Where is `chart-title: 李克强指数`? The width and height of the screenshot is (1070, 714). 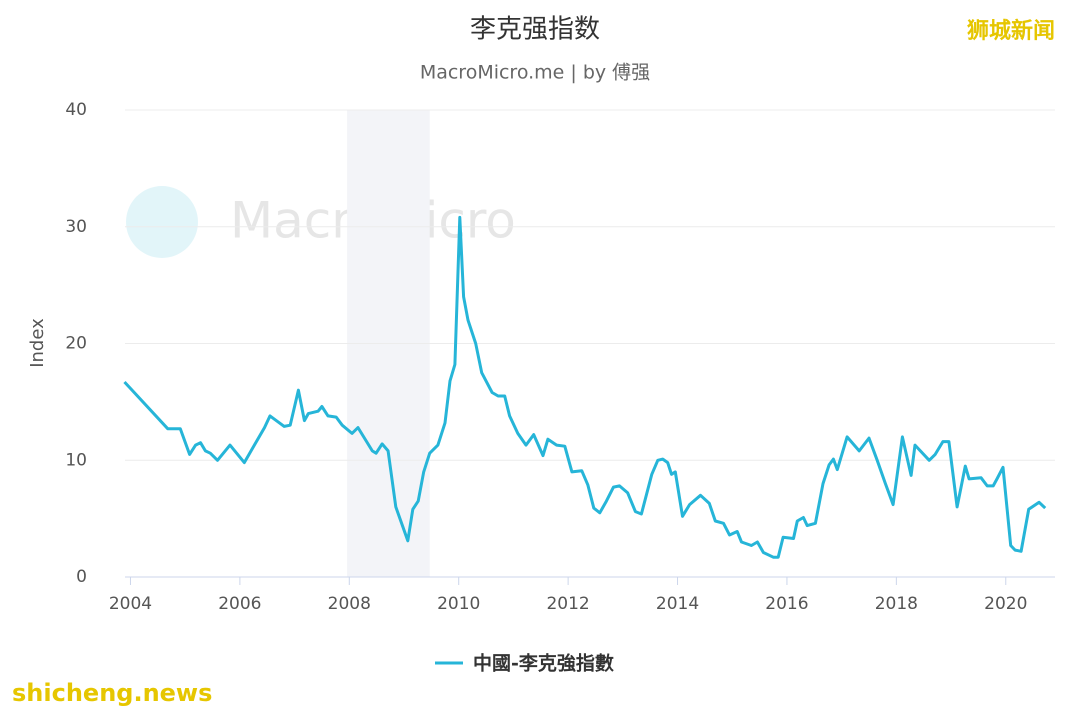
chart-title: 李克强指数 is located at coordinates (535, 30).